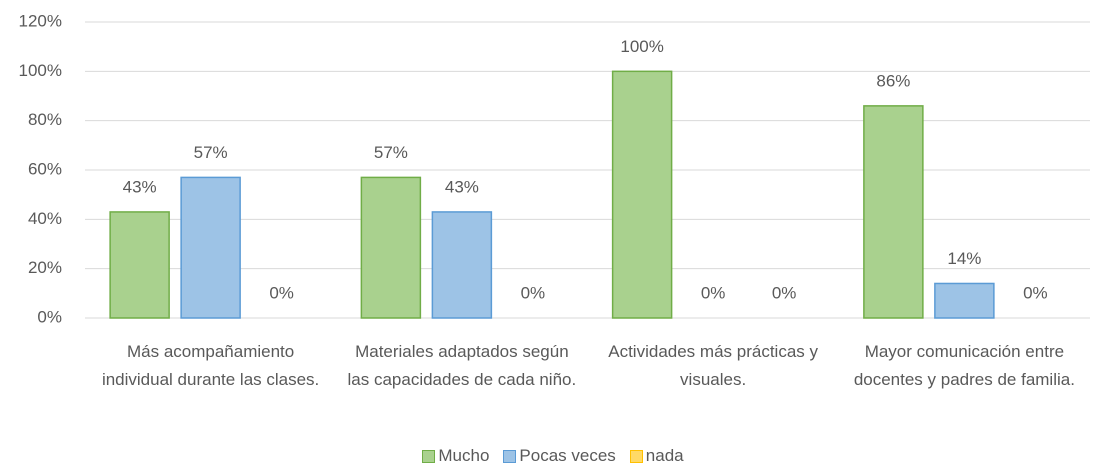  I want to click on y-tick-label: 80%, so click(45, 119).